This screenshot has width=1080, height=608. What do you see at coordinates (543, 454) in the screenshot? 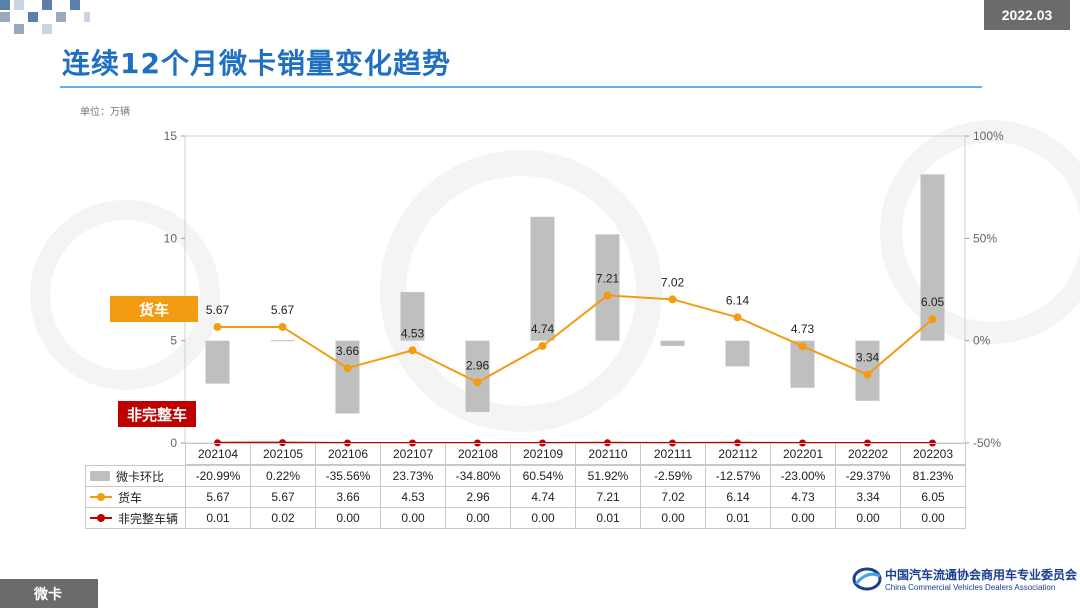
I see `table-header-cell: 202109` at bounding box center [543, 454].